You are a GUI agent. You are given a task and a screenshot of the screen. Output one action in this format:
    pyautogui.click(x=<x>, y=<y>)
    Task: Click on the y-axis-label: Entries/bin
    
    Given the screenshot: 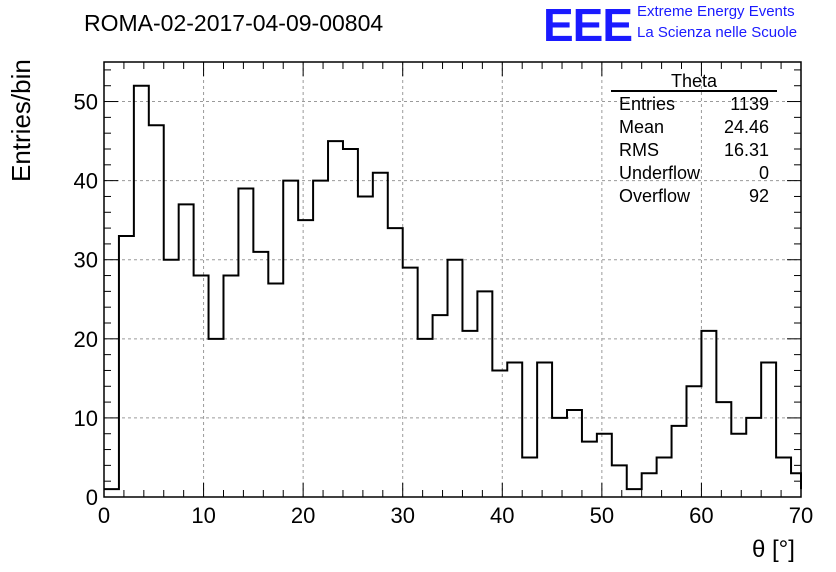 What is the action you would take?
    pyautogui.click(x=21, y=120)
    